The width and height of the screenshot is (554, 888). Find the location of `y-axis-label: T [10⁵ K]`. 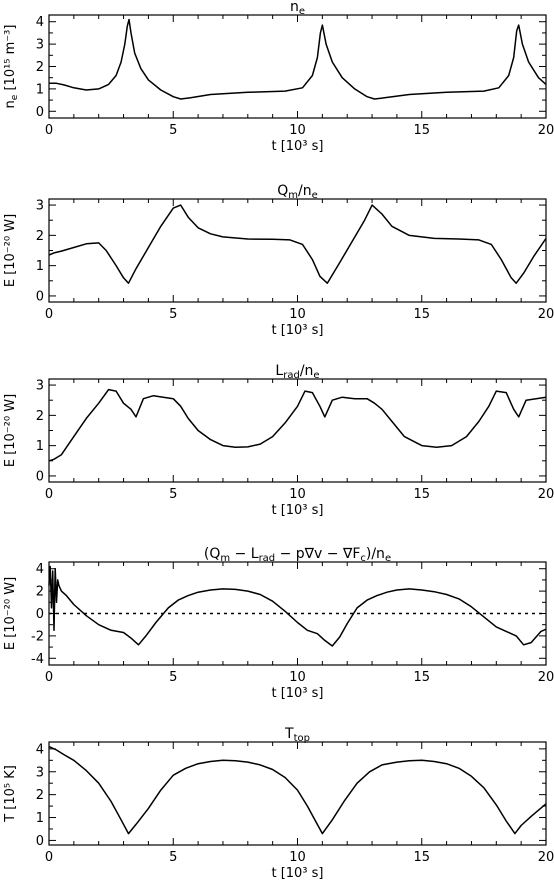

y-axis-label: T [10⁵ K] is located at coordinates (10, 794).